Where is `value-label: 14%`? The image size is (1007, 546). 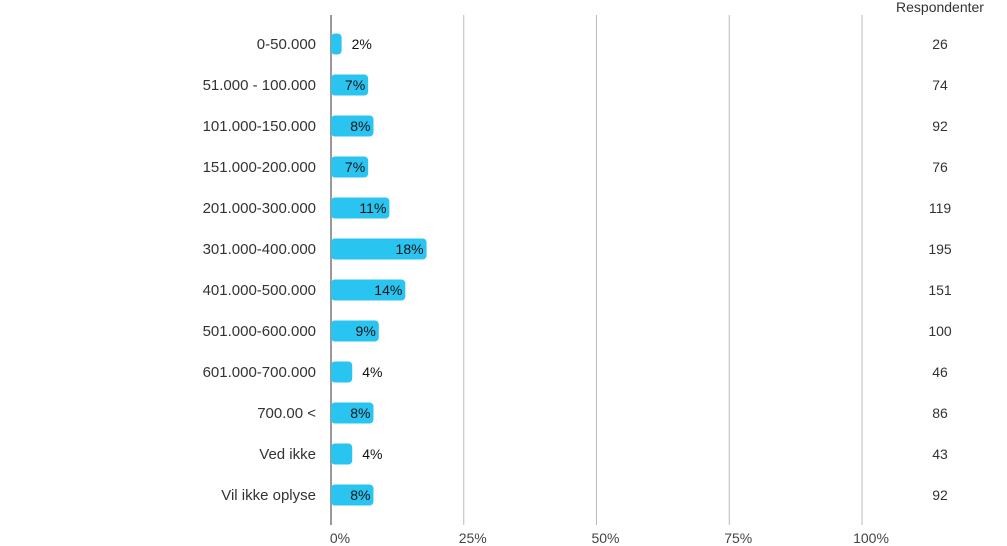 value-label: 14% is located at coordinates (388, 290).